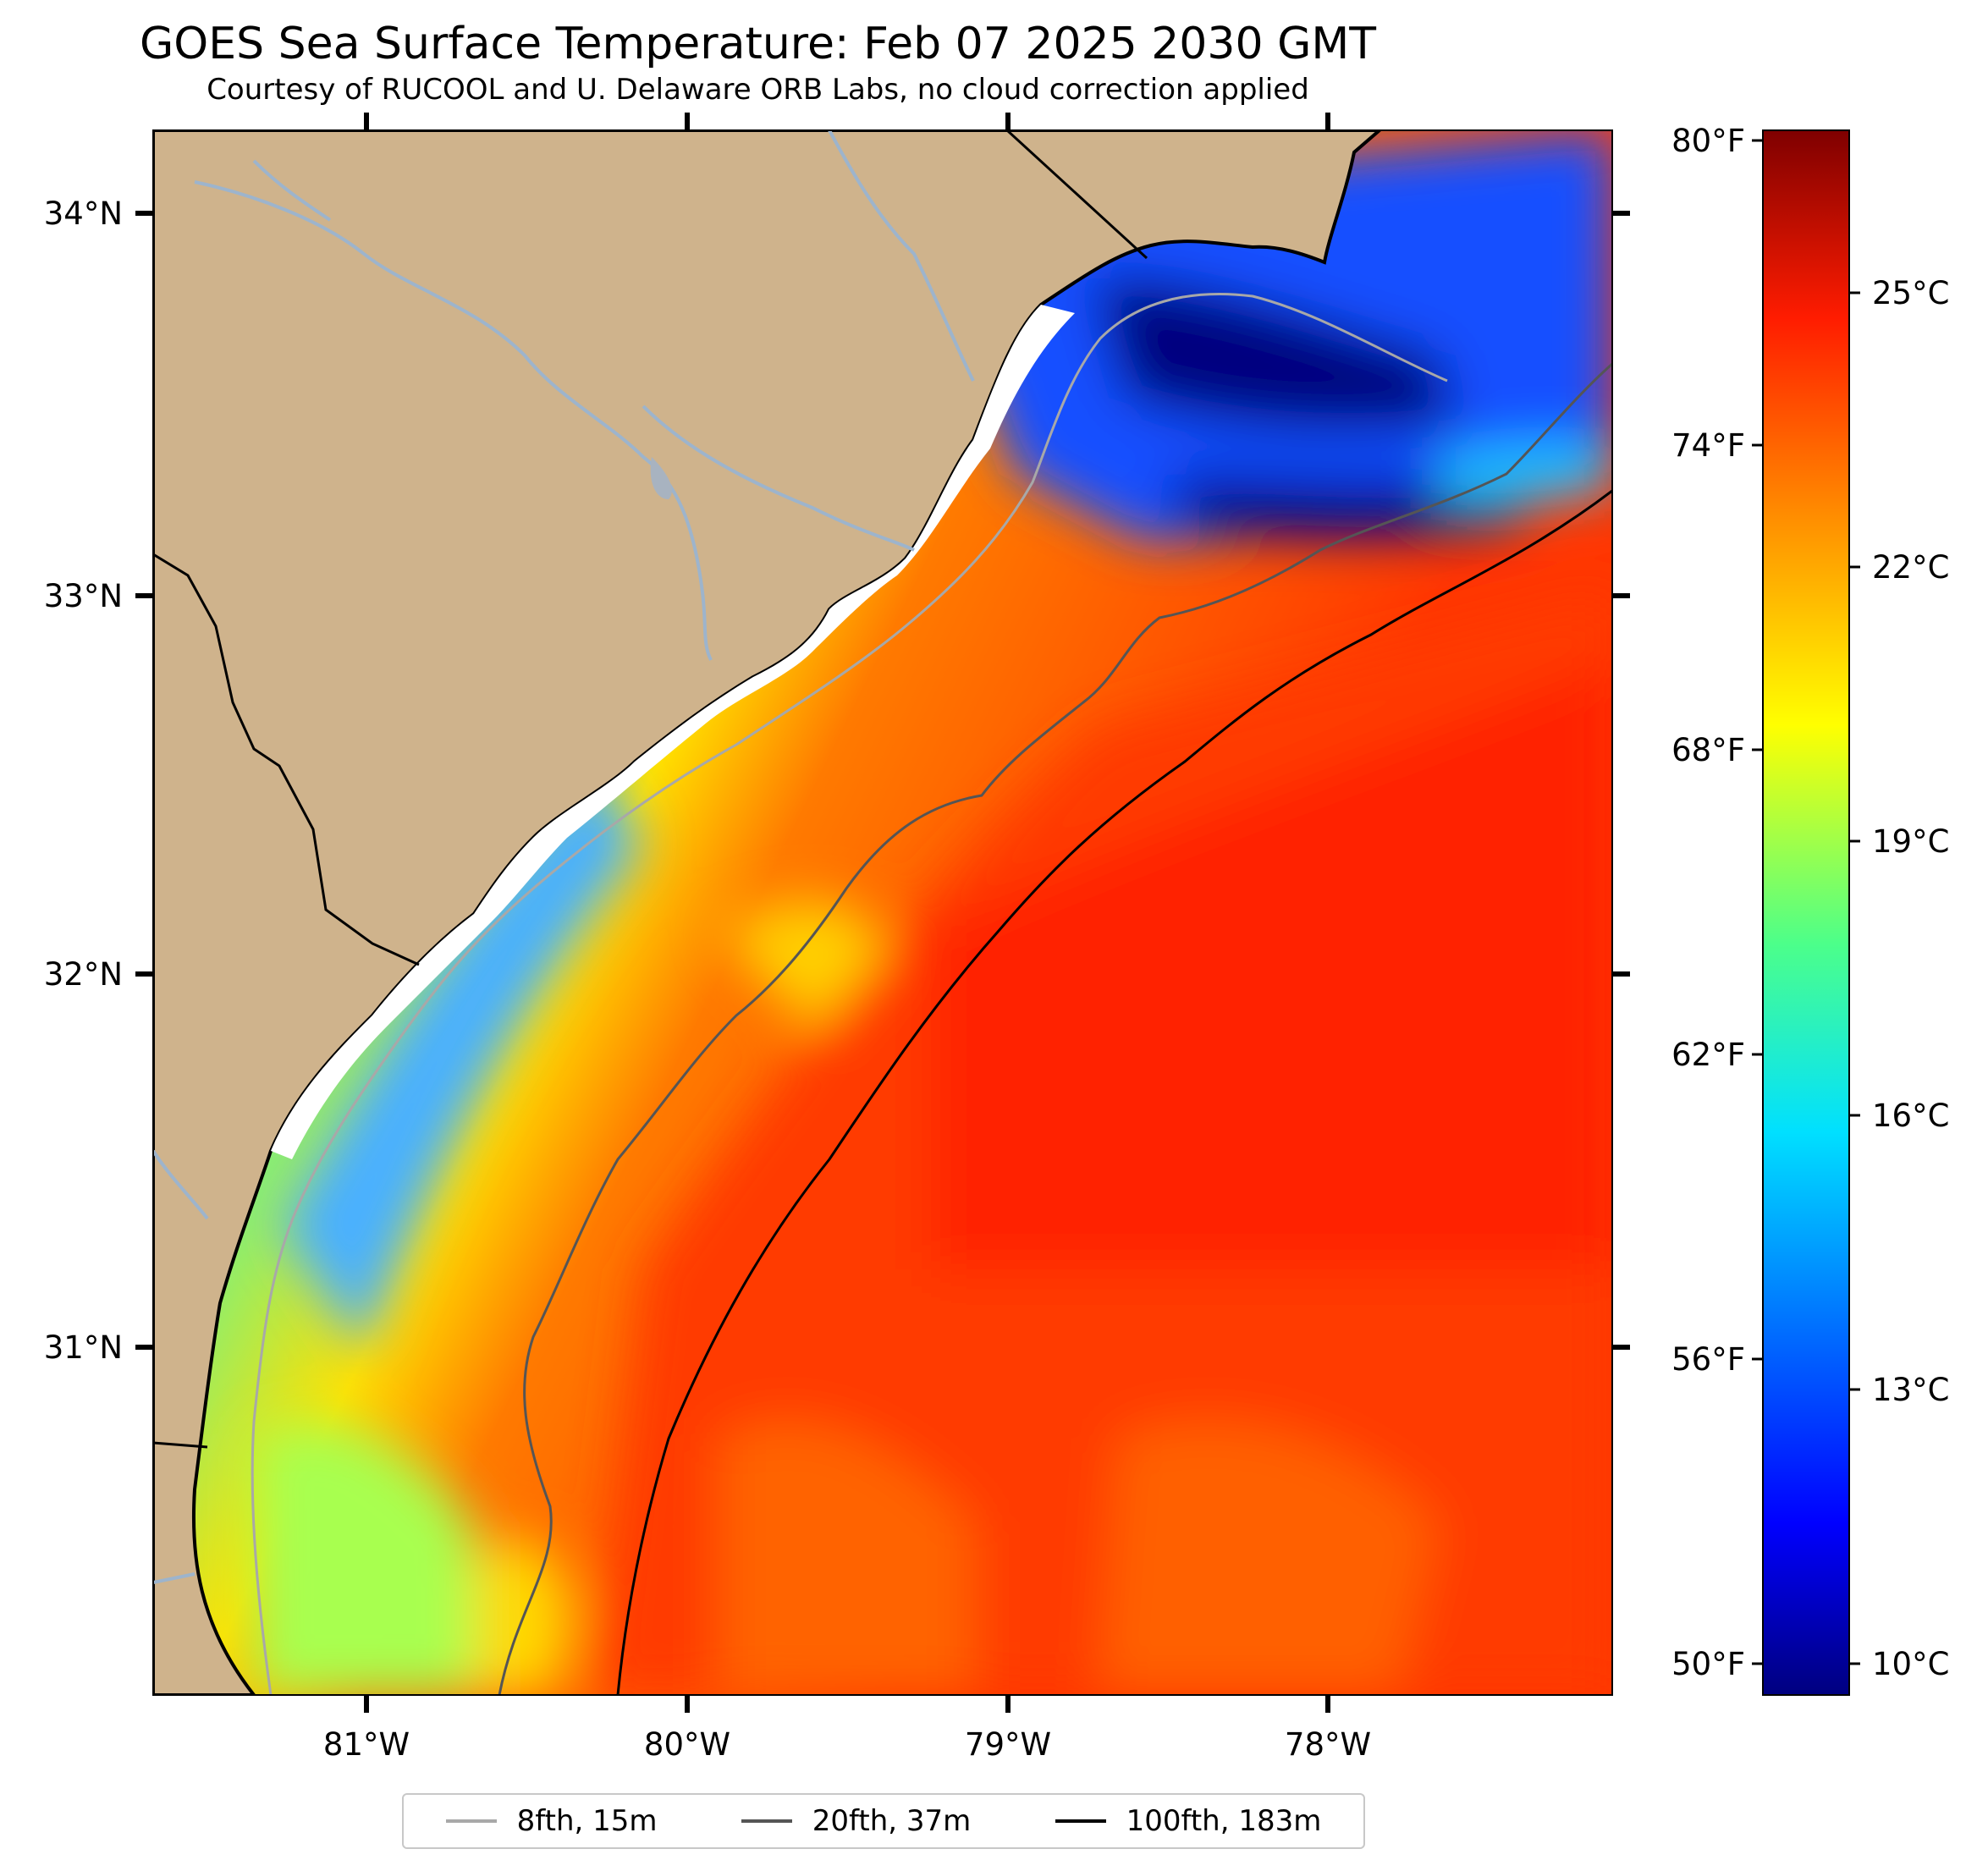  What do you see at coordinates (1910, 842) in the screenshot?
I see `colorbar-c-label-19: 19°C` at bounding box center [1910, 842].